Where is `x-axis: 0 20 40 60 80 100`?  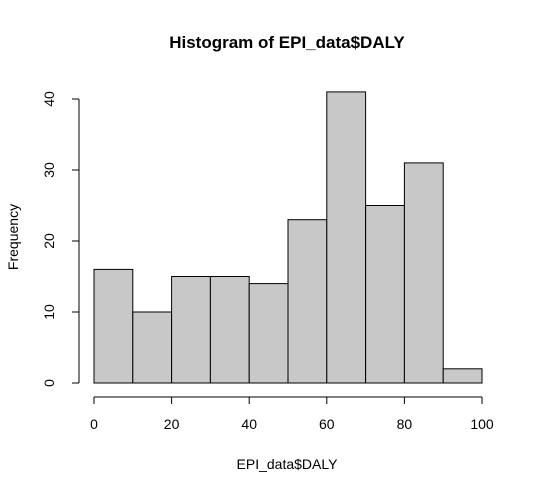 x-axis: 0 20 40 60 80 100 is located at coordinates (292, 414).